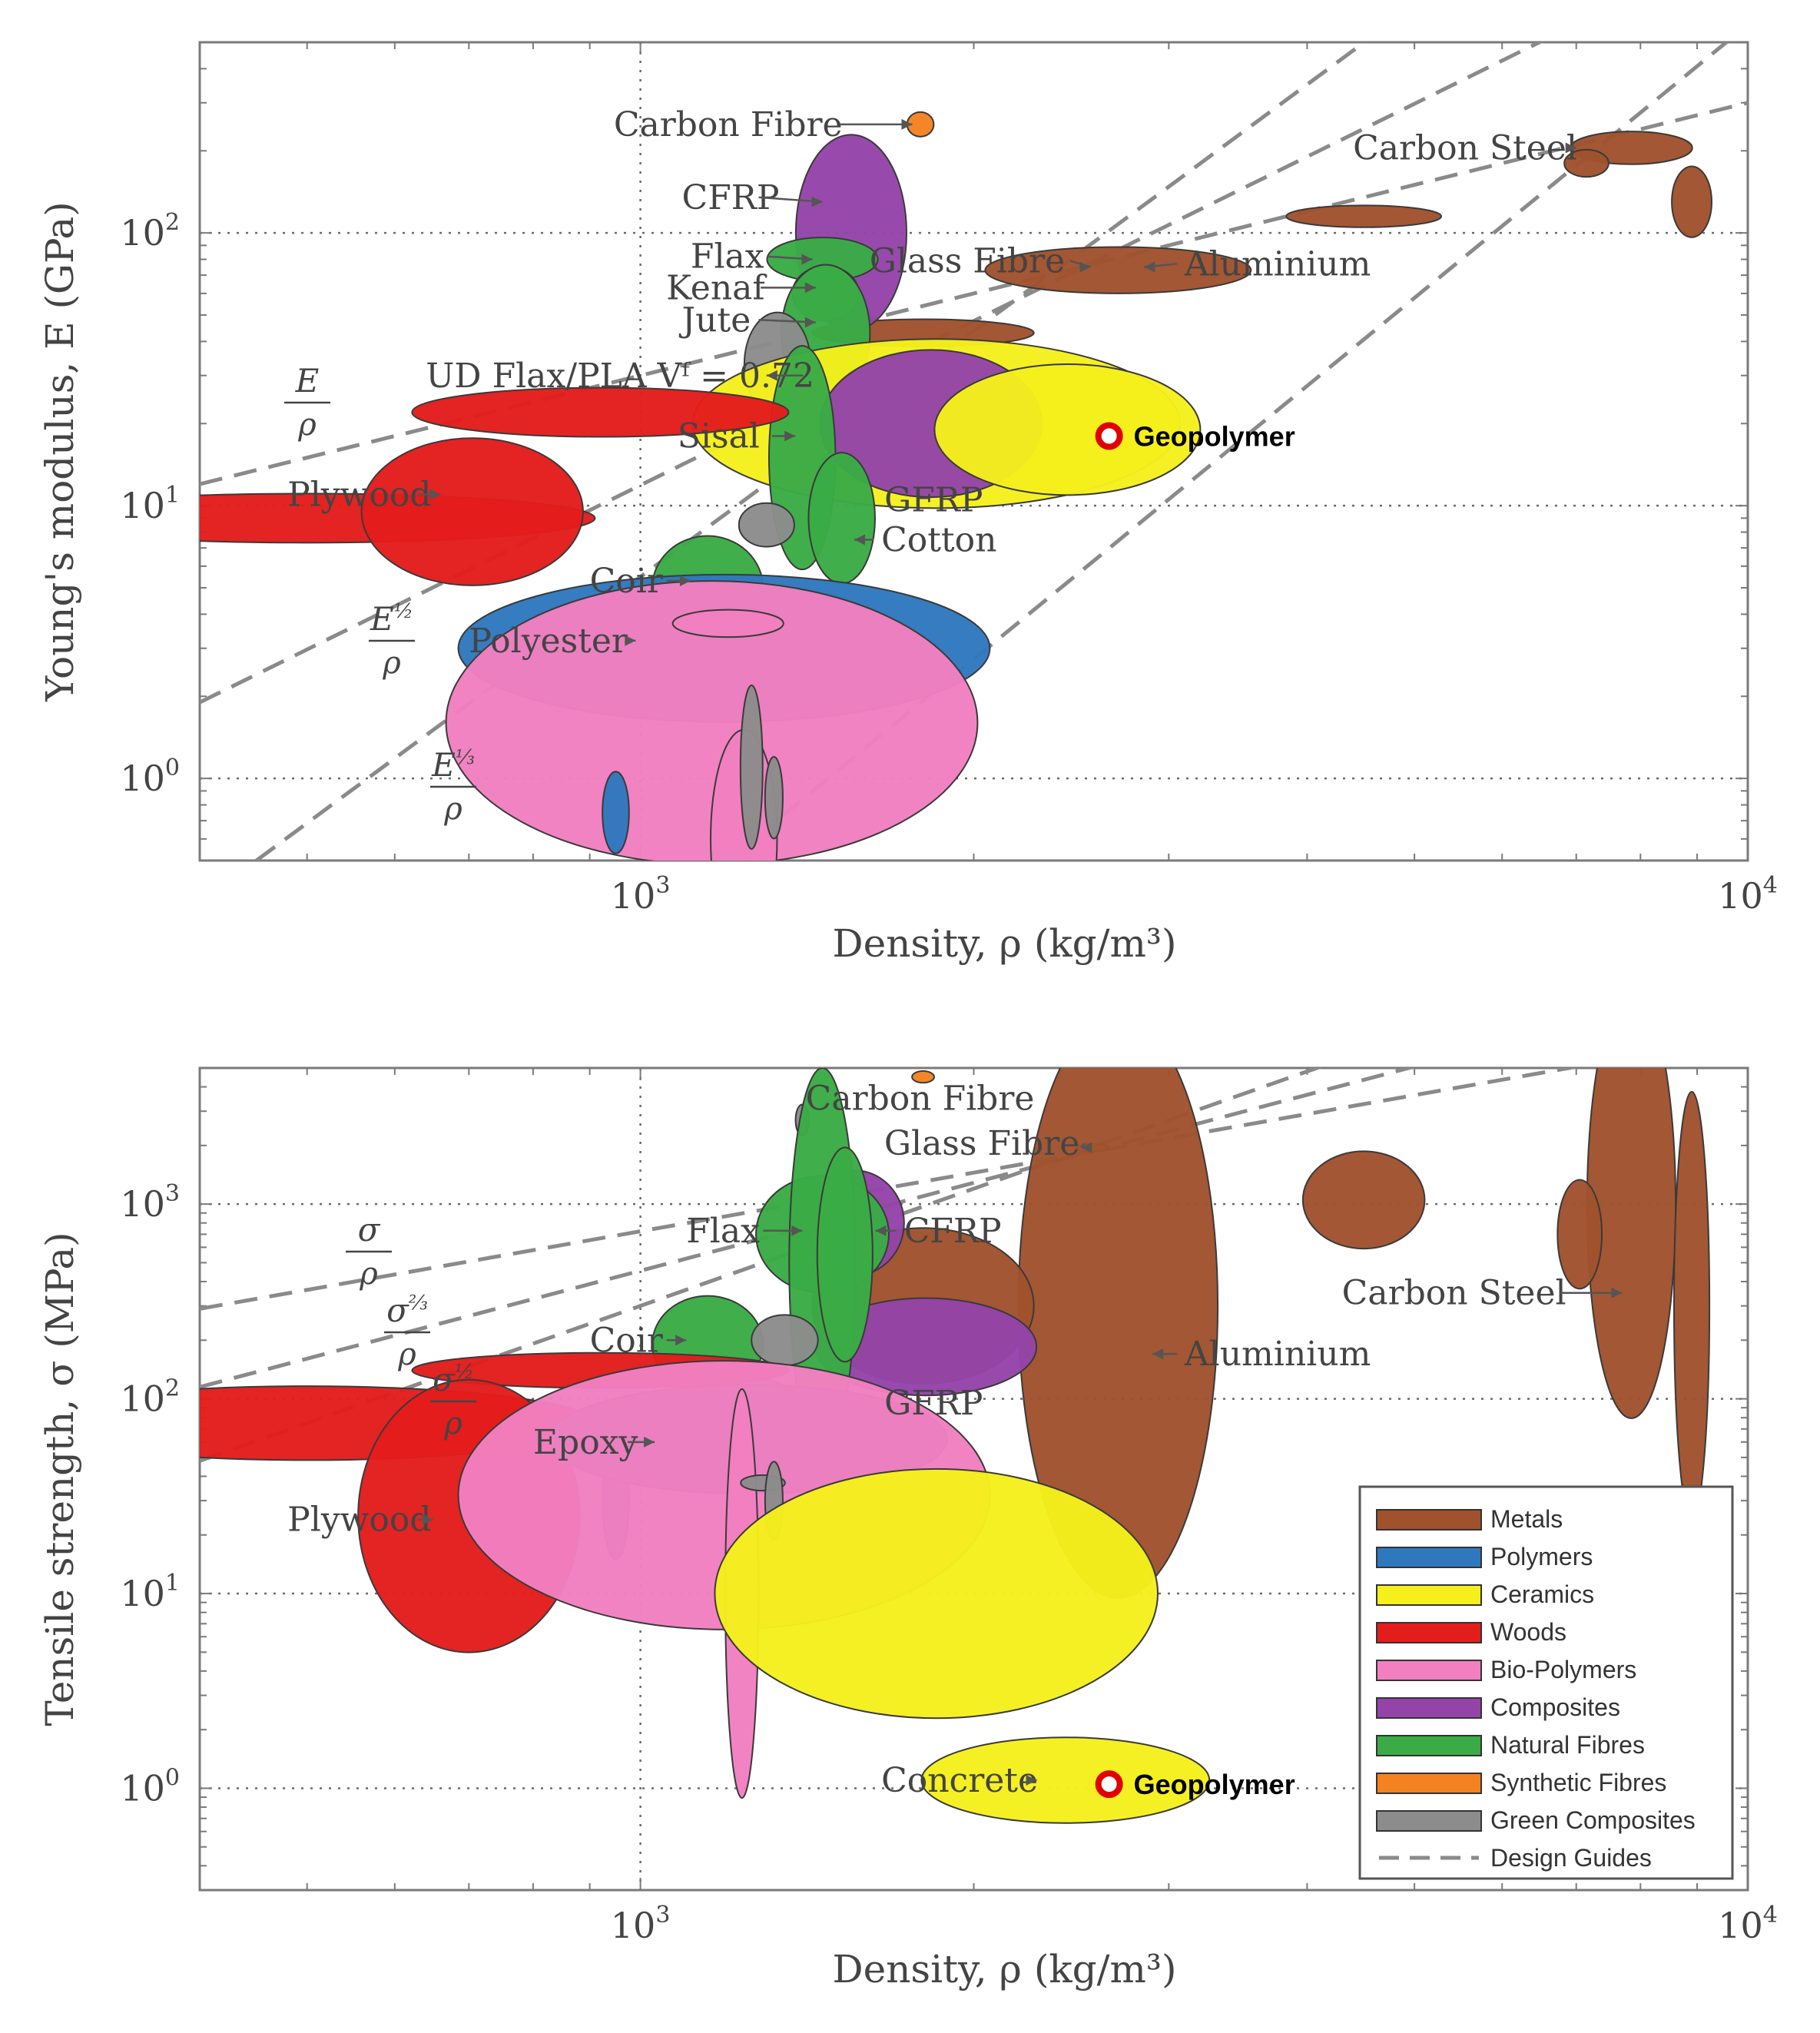 Image resolution: width=1820 pixels, height=2033 pixels. I want to click on legend-item-composites: Composites, so click(1498, 1707).